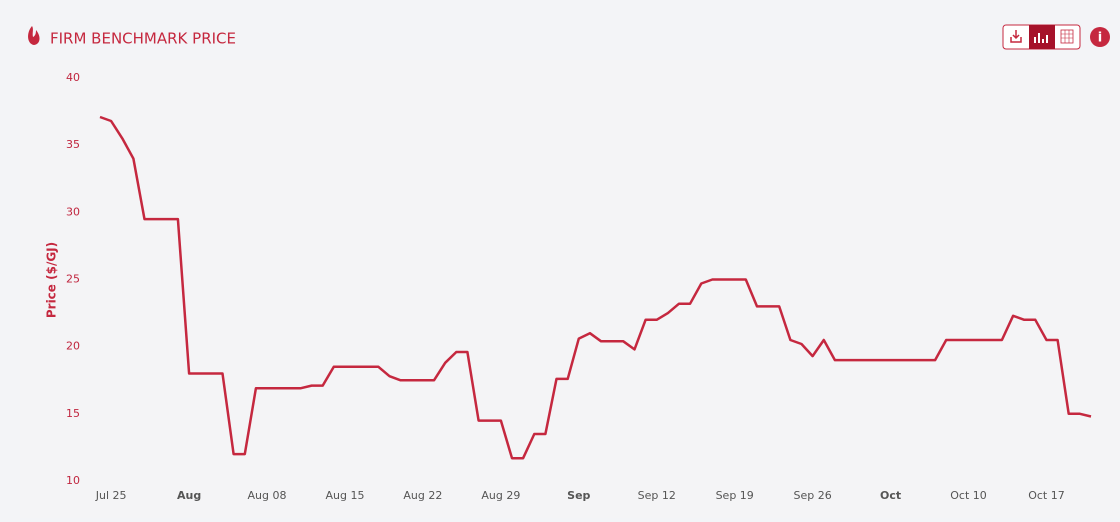 This screenshot has height=522, width=1120. I want to click on x-tick-label: Aug 29, so click(500, 495).